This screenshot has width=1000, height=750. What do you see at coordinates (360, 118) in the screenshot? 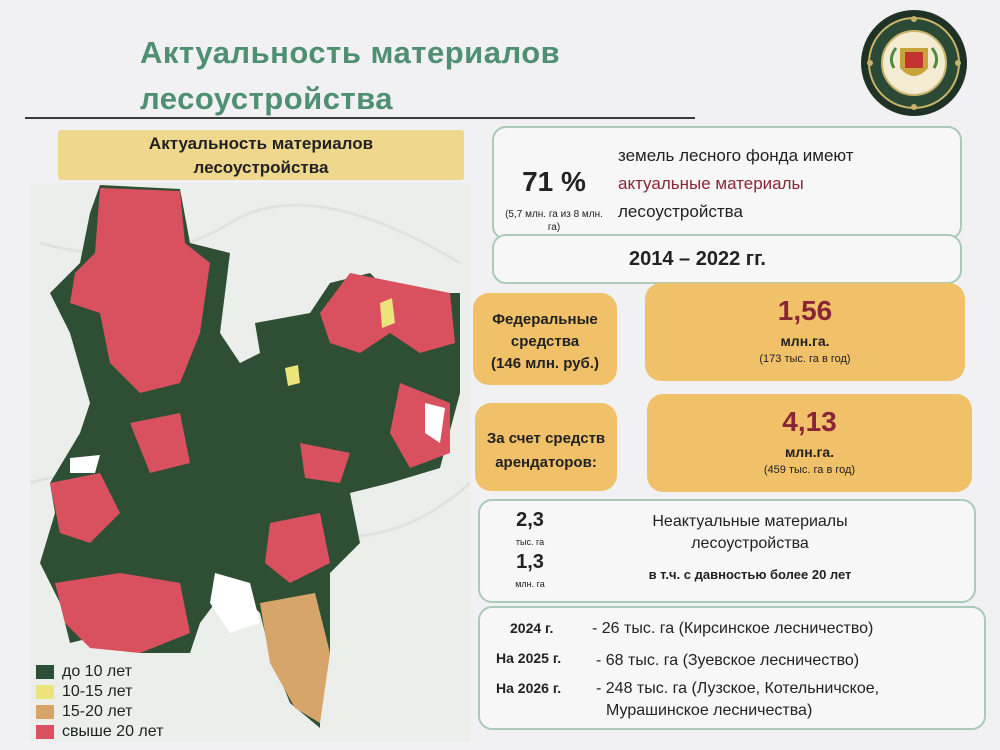
I see `title-divider` at bounding box center [360, 118].